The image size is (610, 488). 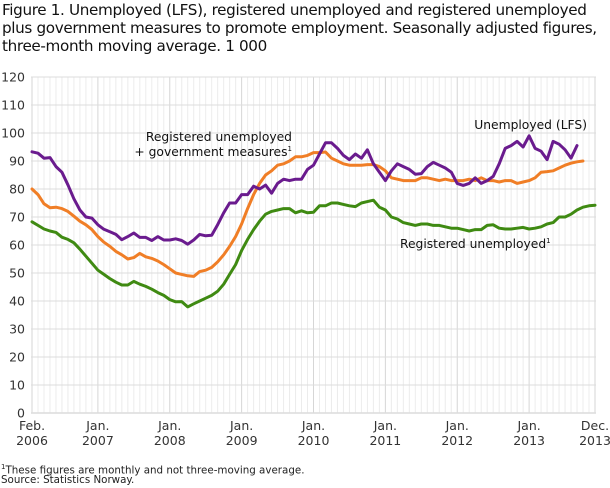 I want to click on x-tick-label-year: 2011, so click(x=385, y=440).